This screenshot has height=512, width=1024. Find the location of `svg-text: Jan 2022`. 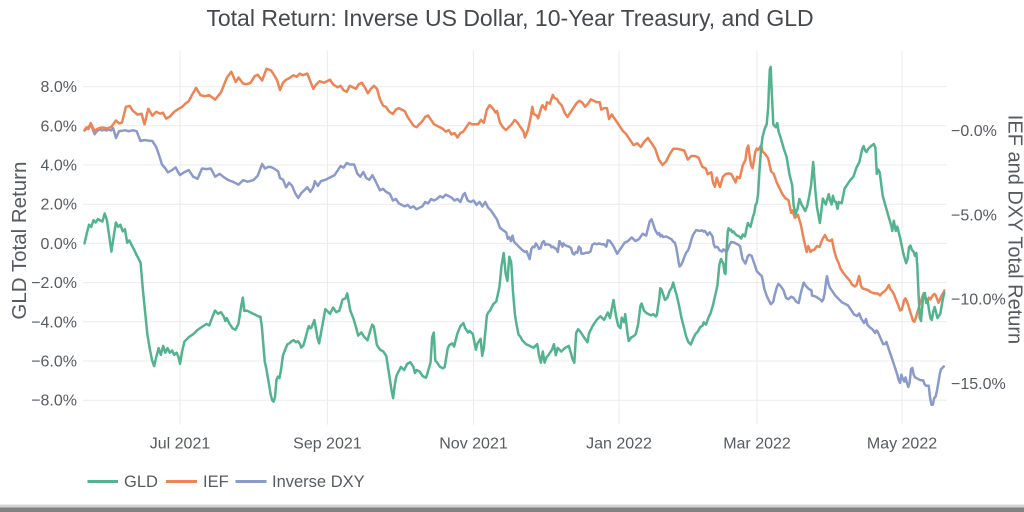

svg-text: Jan 2022 is located at coordinates (619, 444).